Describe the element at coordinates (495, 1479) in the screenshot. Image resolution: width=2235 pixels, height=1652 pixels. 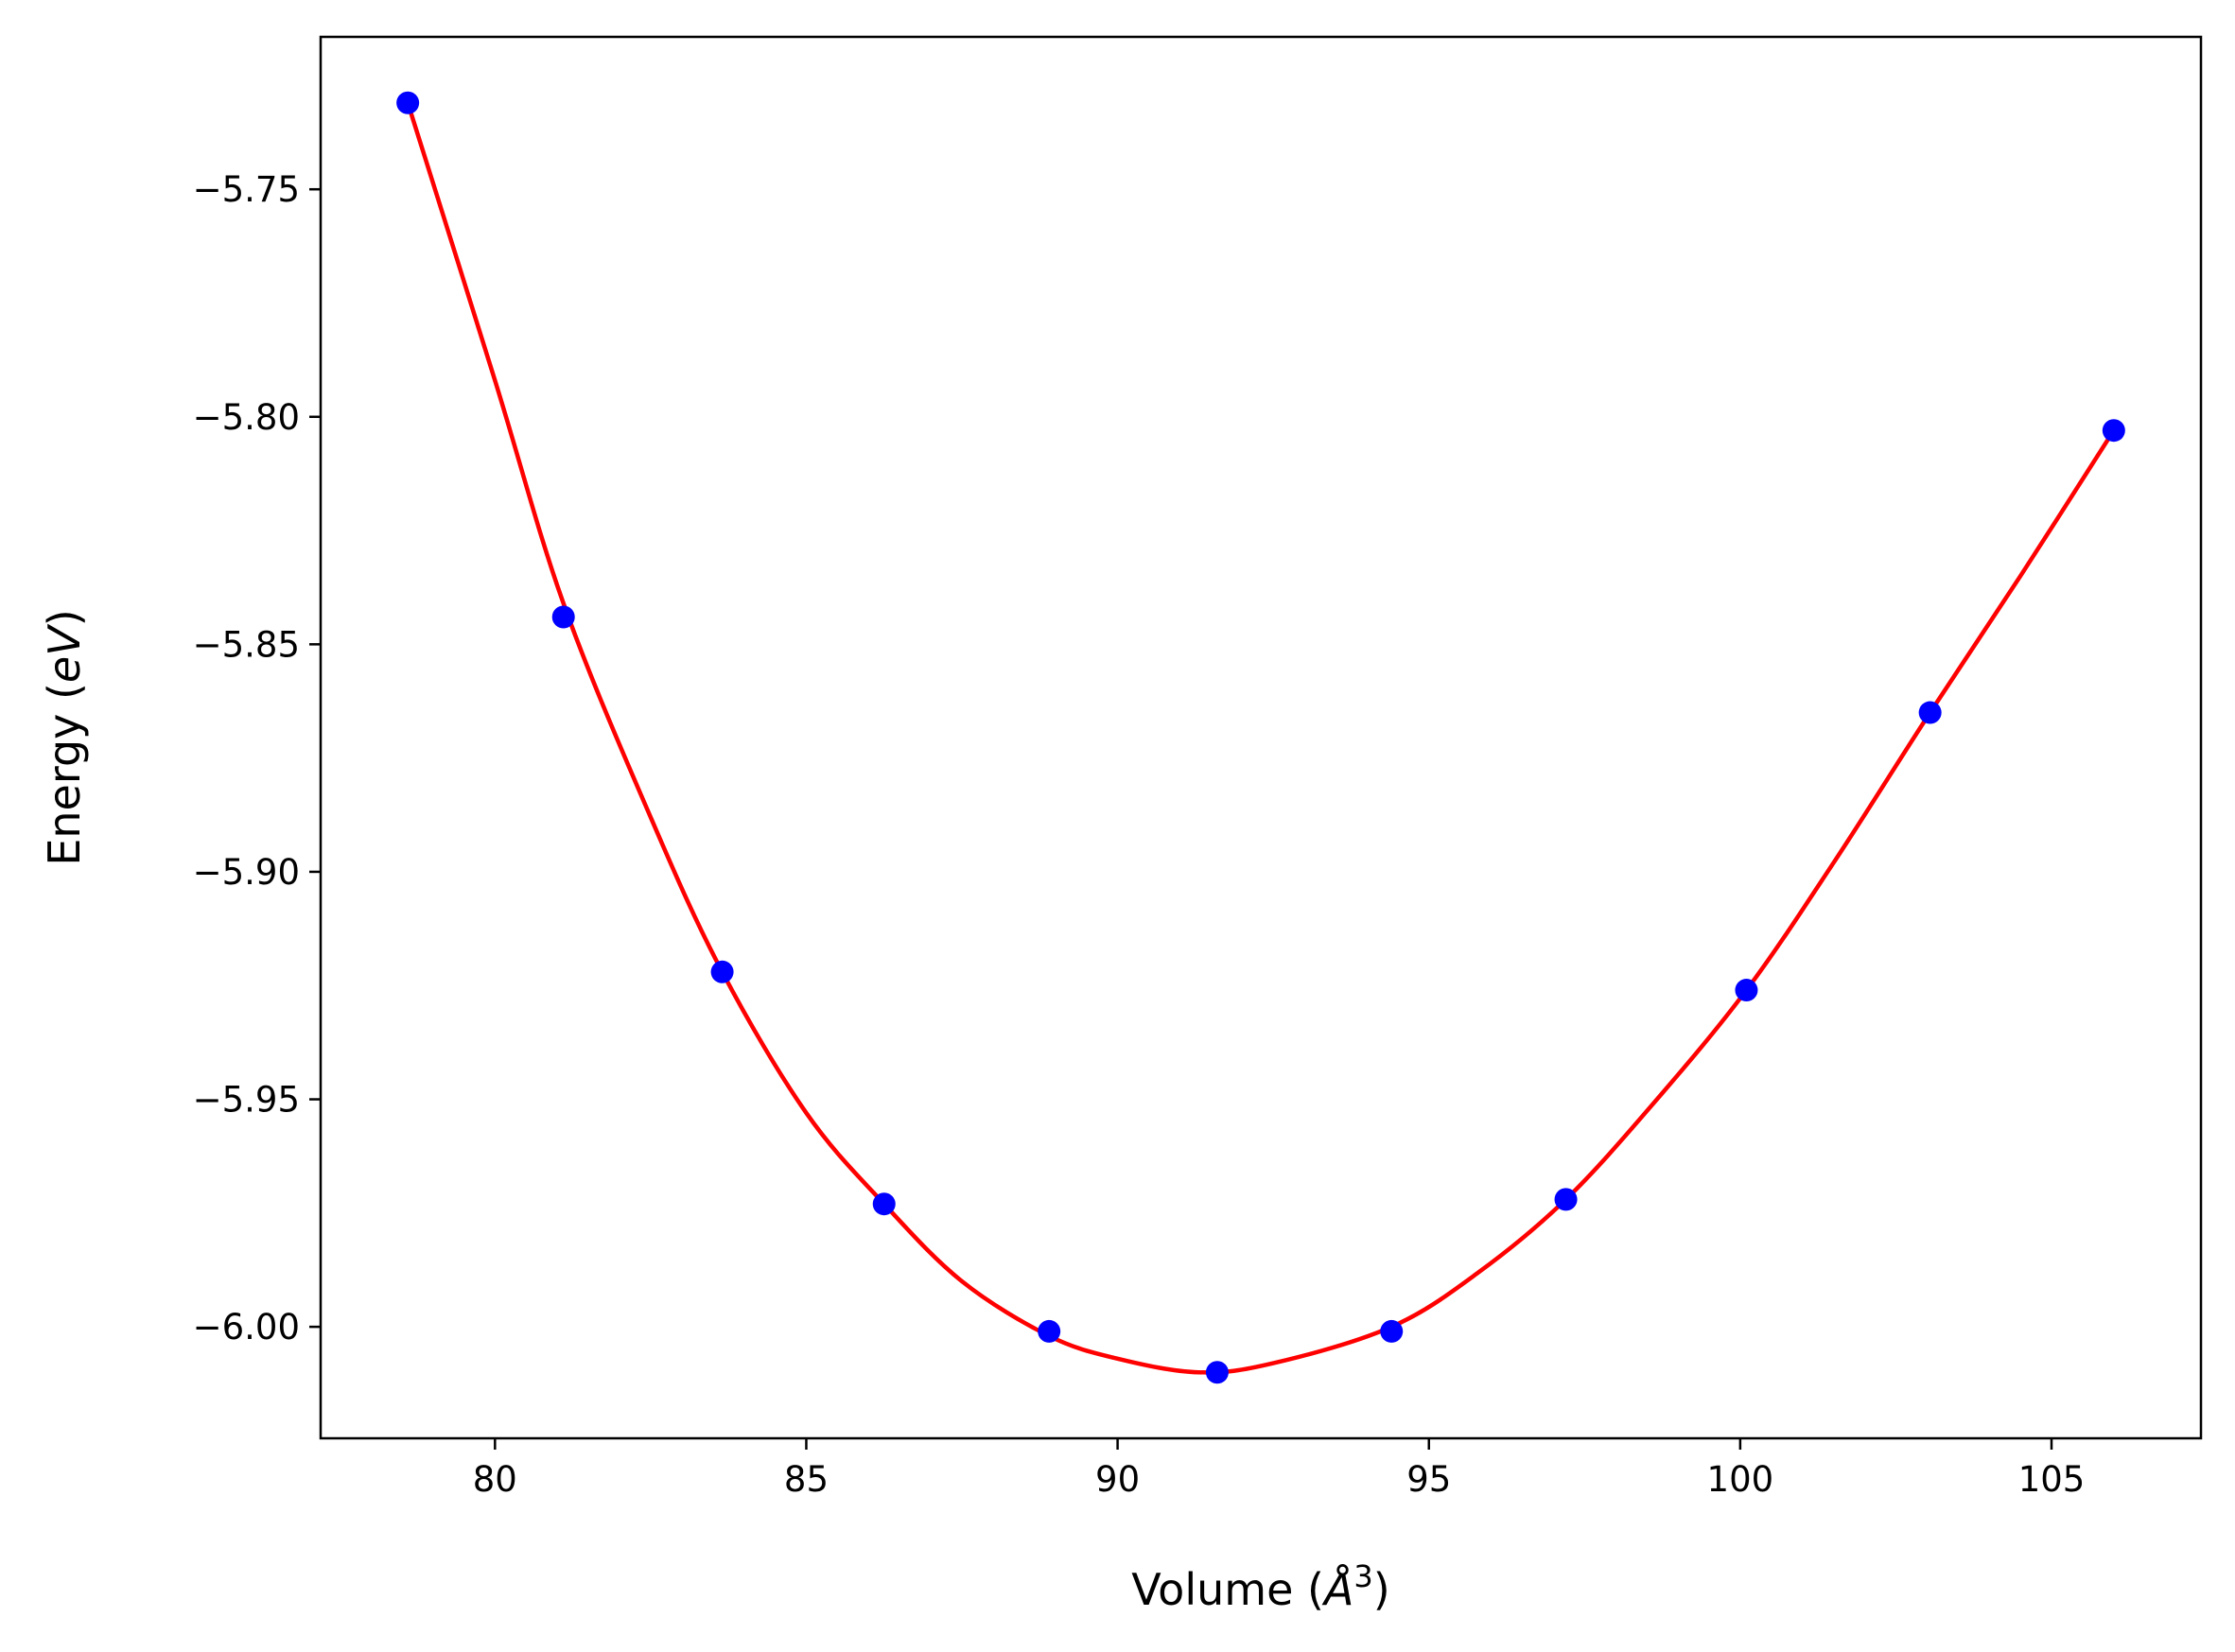
I see `x-tick-label: 80` at that location.